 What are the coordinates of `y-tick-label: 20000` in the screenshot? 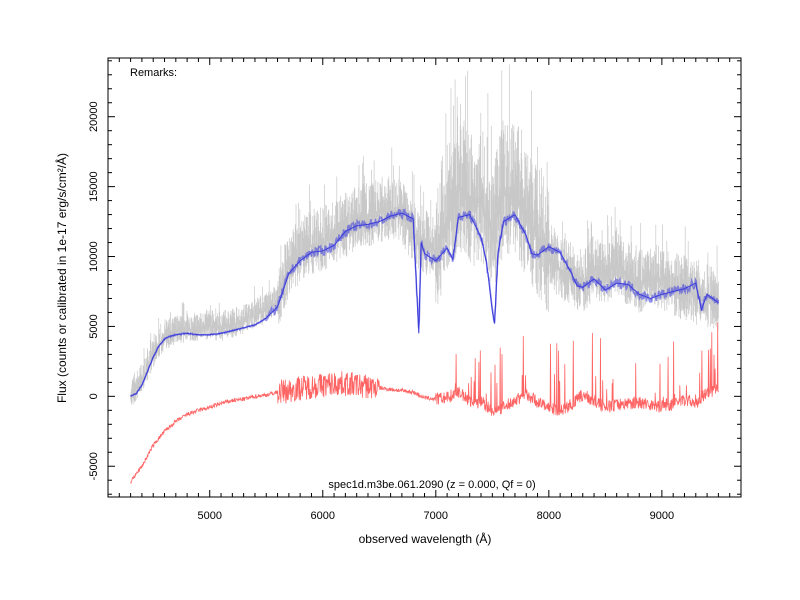 It's located at (94, 116).